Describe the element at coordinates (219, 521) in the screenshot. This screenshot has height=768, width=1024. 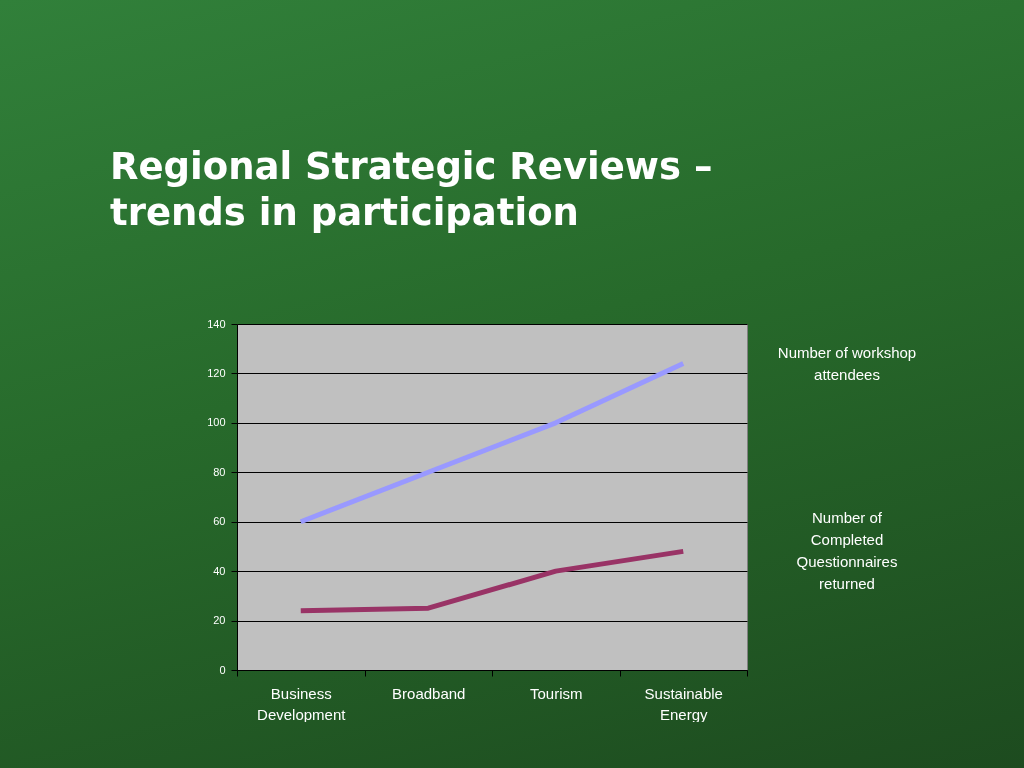
I see `y-tick-label: 60` at that location.